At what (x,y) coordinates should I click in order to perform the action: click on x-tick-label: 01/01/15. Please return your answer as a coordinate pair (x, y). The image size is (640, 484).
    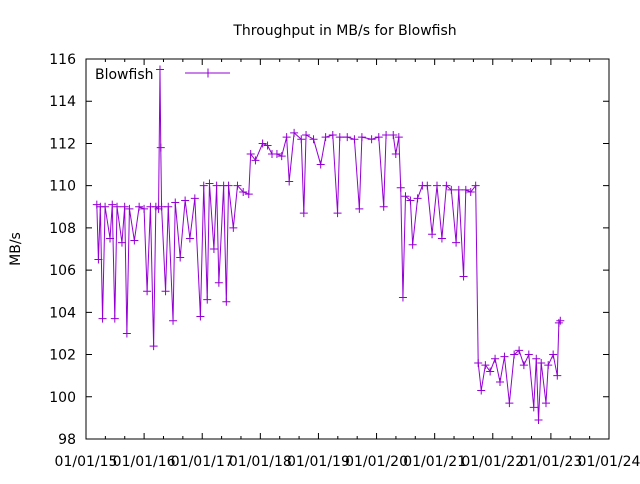
    Looking at the image, I should click on (86, 462).